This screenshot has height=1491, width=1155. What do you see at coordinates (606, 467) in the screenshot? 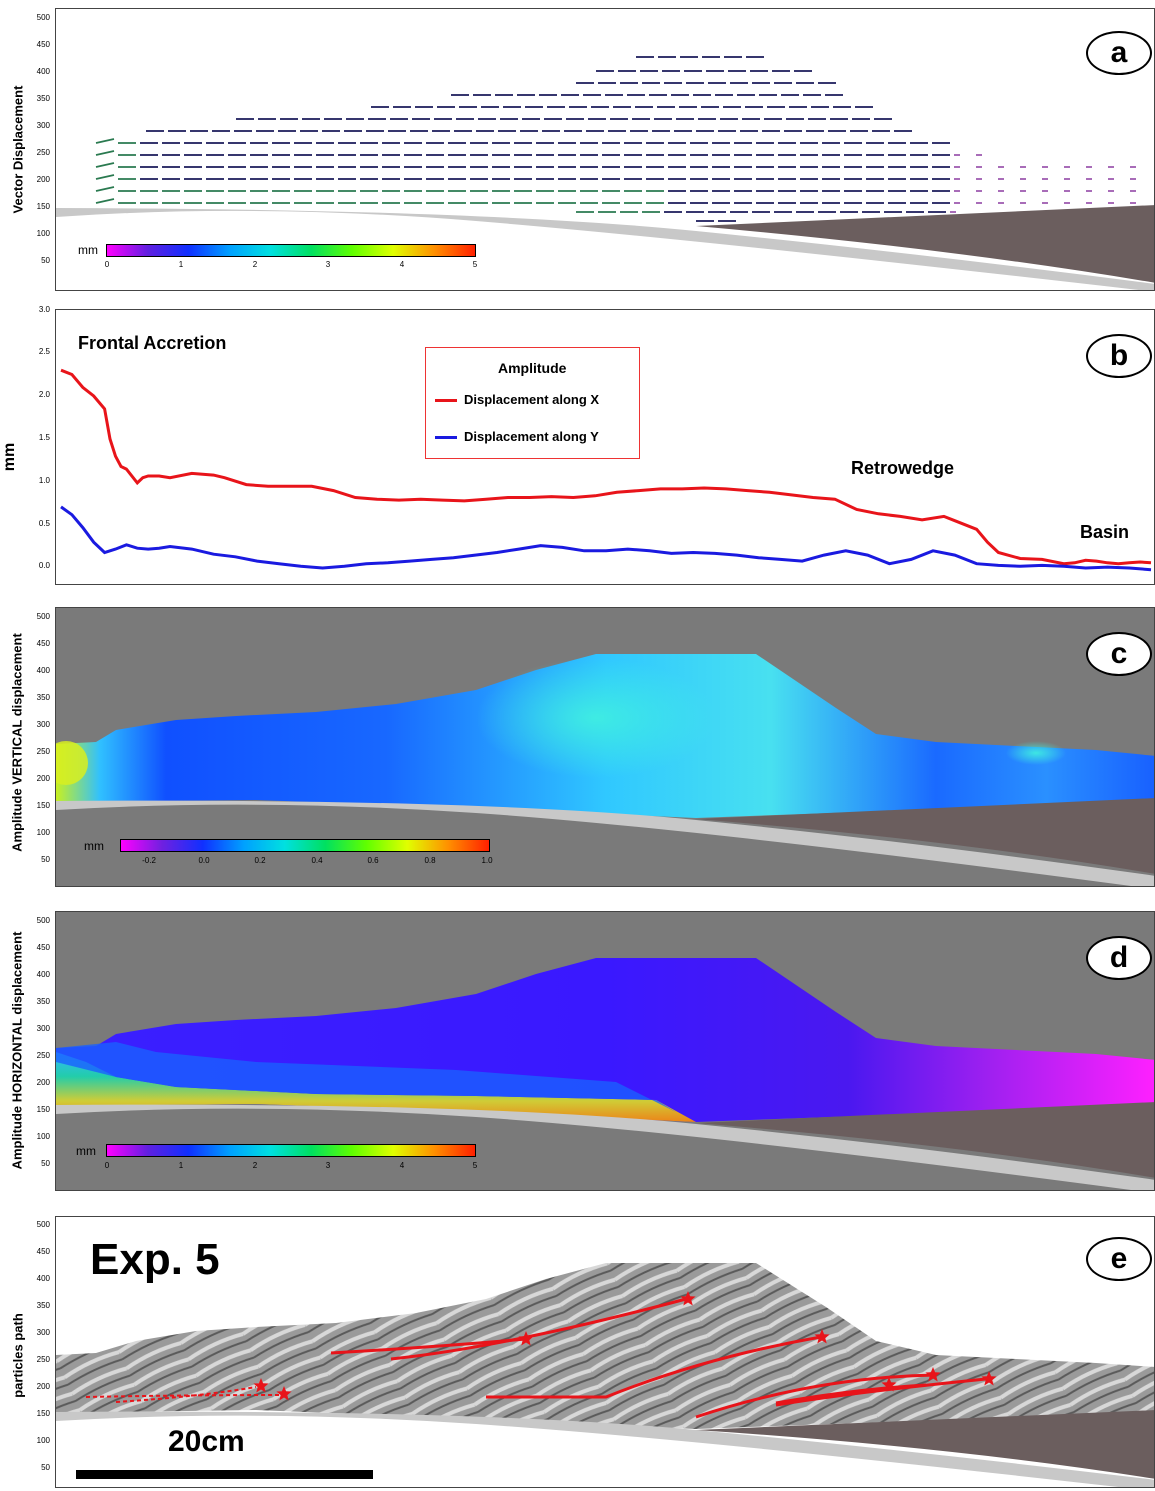
I see `series-line-x` at bounding box center [606, 467].